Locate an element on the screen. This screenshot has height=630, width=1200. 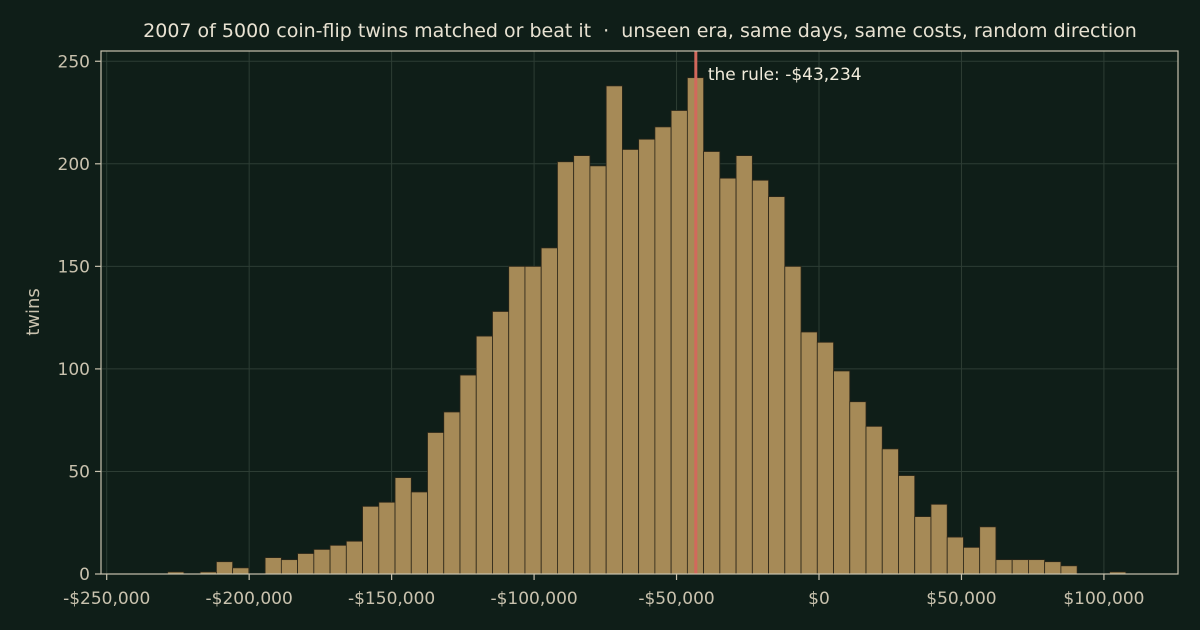
x-tick-label: -$50,000 is located at coordinates (676, 599).